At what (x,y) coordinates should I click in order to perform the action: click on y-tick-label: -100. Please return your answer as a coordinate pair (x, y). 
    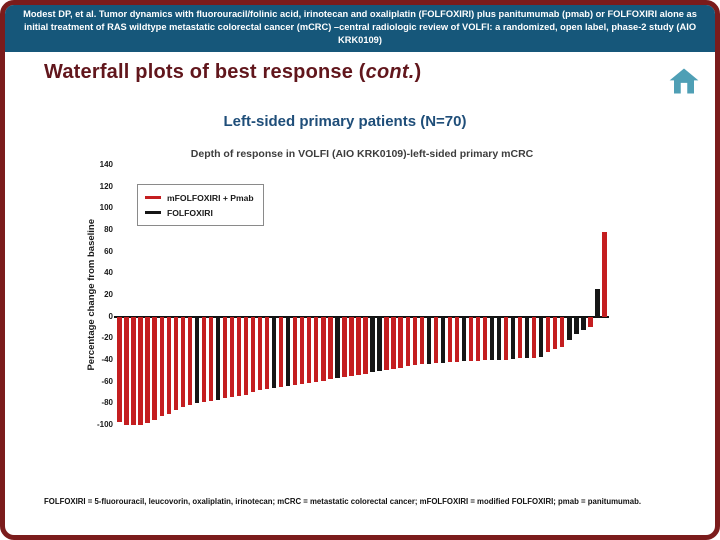
    Looking at the image, I should click on (104, 424).